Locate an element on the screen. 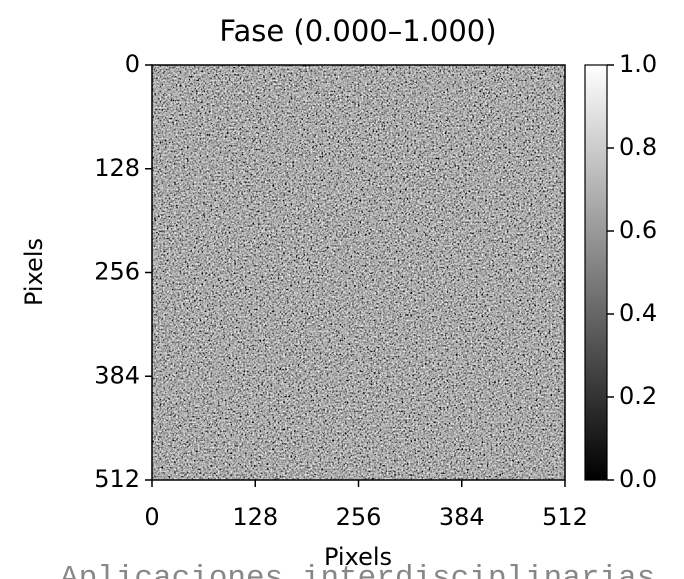 This screenshot has height=579, width=684. colorbar-tick-label: 0.2 is located at coordinates (638, 396).